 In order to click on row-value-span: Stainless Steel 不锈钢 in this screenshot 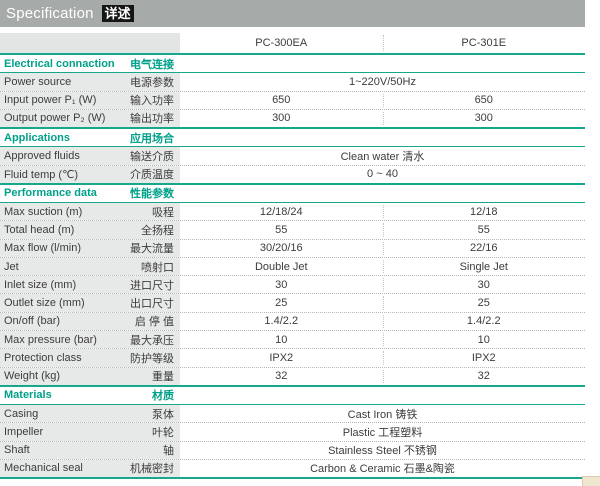, I will do `click(382, 451)`.